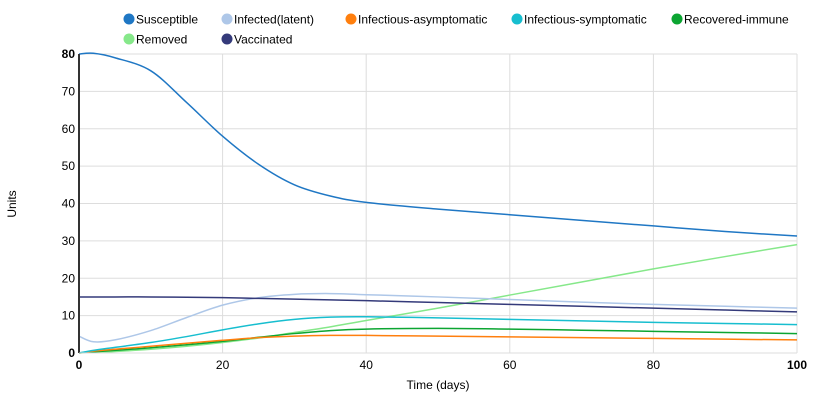 This screenshot has width=824, height=407. Describe the element at coordinates (510, 365) in the screenshot. I see `x-tick-label: 60` at that location.